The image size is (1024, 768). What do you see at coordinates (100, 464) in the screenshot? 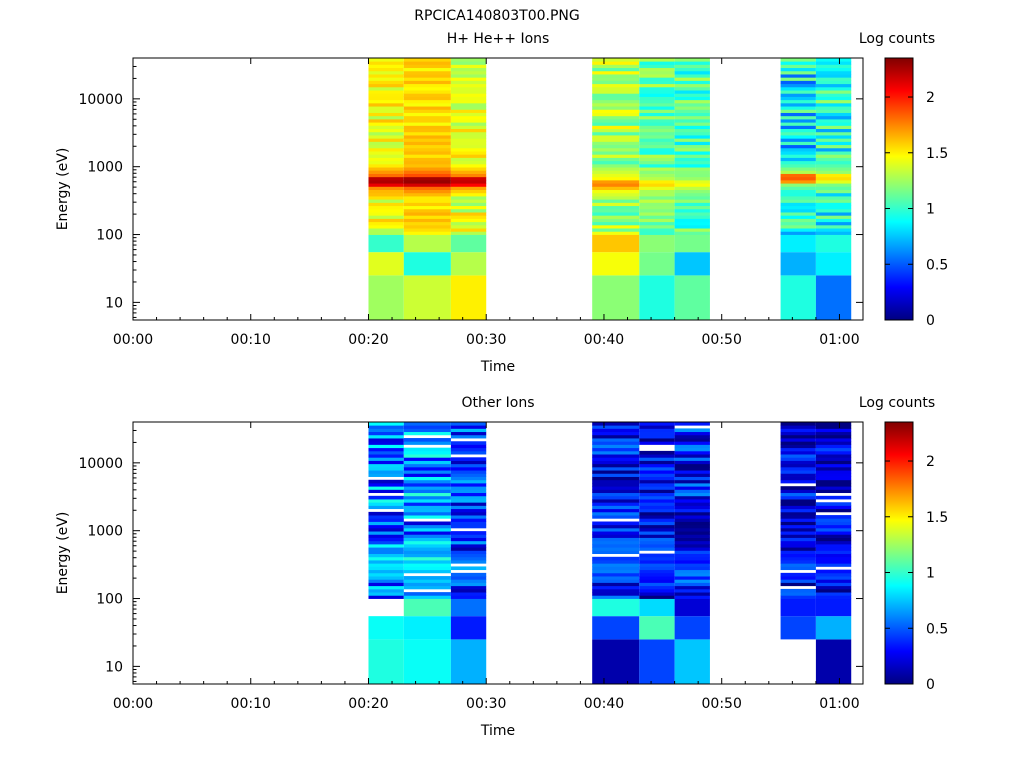
I see `y-tick-label: 10000` at bounding box center [100, 464].